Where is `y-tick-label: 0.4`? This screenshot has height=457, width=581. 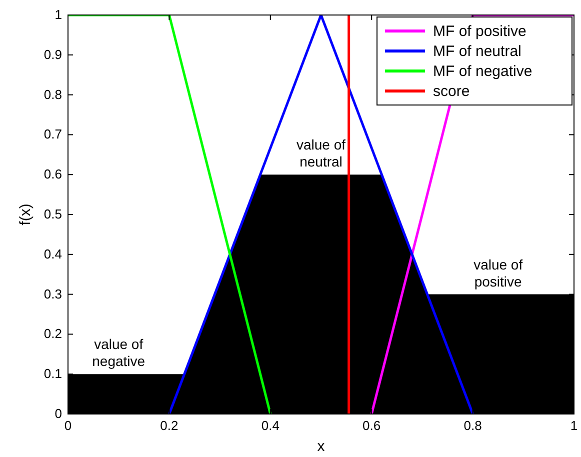
y-tick-label: 0.4 is located at coordinates (53, 254).